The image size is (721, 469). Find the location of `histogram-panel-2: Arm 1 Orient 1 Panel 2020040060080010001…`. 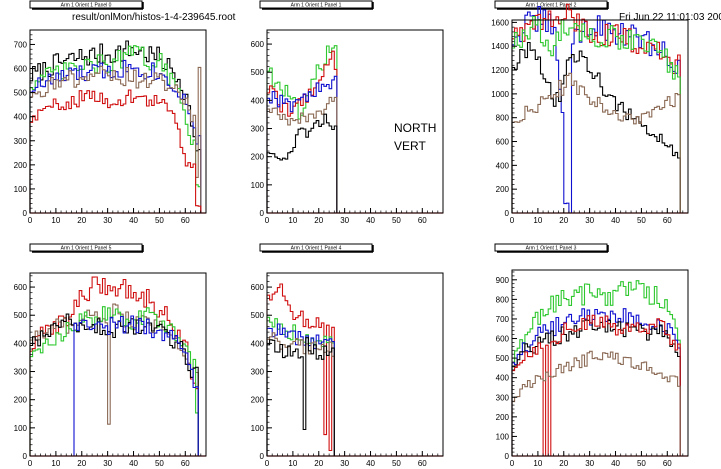

histogram-panel-2: Arm 1 Orient 1 Panel 2020040060080010001… is located at coordinates (590, 112).